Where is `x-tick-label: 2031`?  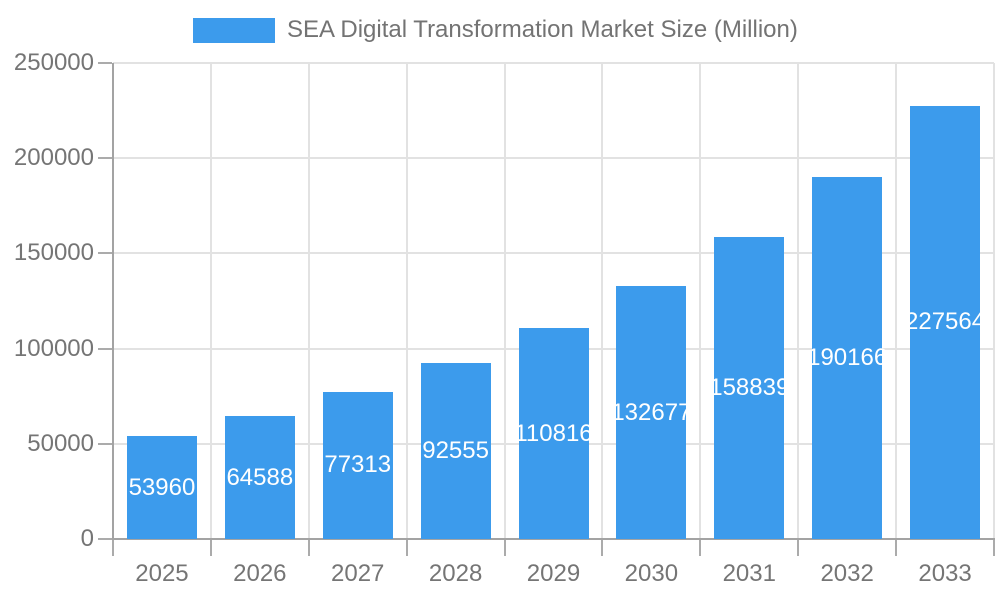
x-tick-label: 2031 is located at coordinates (749, 573).